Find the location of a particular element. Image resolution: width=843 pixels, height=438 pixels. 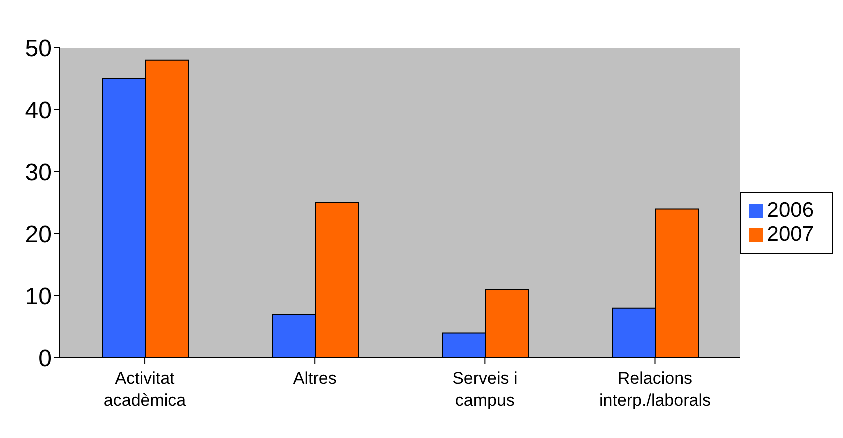

x-tick-label: Relacions interp./laborals is located at coordinates (655, 389).